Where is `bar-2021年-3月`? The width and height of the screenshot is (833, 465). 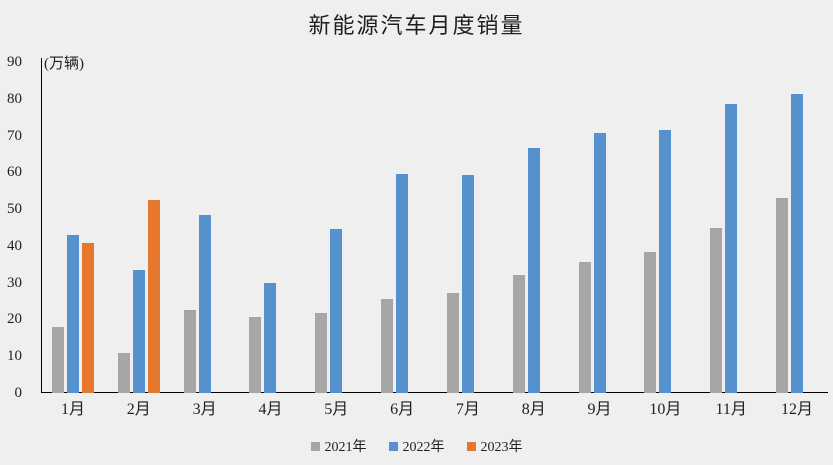 bar-2021年-3月 is located at coordinates (189, 351).